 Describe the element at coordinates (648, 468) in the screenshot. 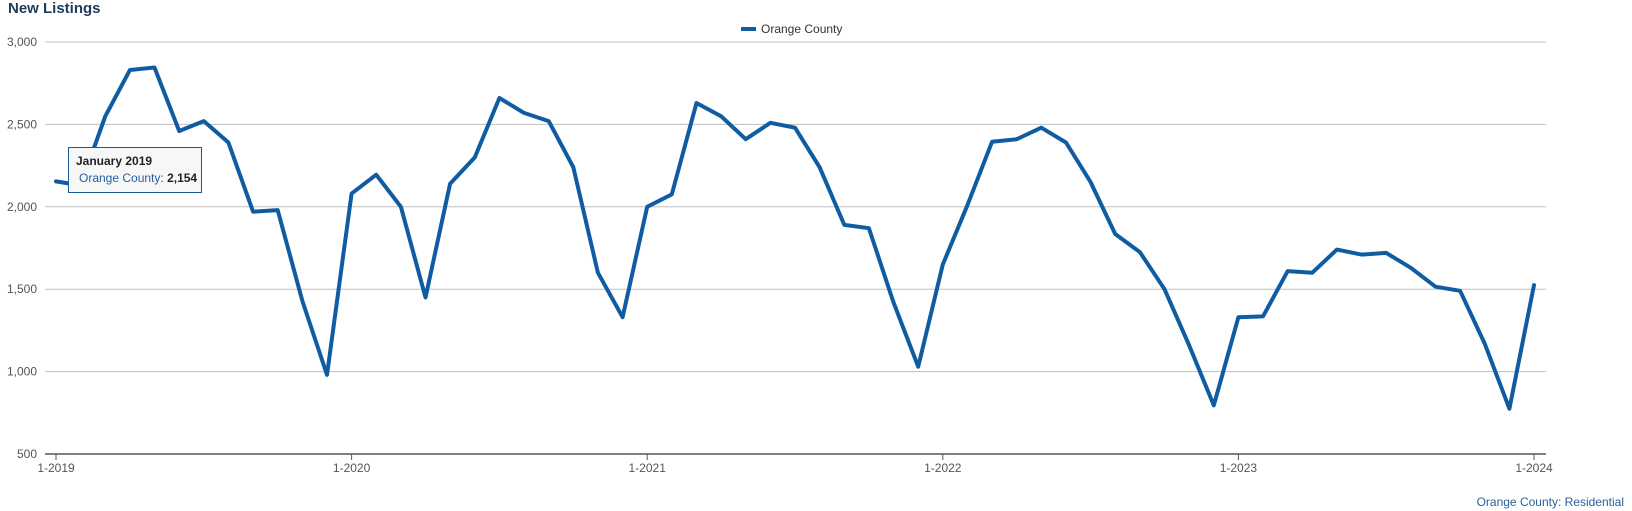

I see `x-tick-label: 1-2021` at that location.